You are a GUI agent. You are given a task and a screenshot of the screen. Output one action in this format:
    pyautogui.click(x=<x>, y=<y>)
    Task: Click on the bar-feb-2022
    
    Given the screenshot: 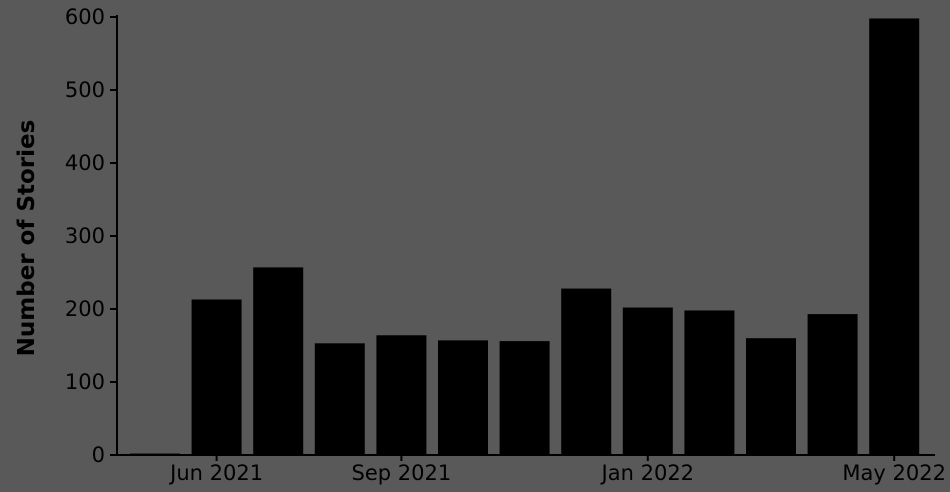 What is the action you would take?
    pyautogui.click(x=709, y=382)
    